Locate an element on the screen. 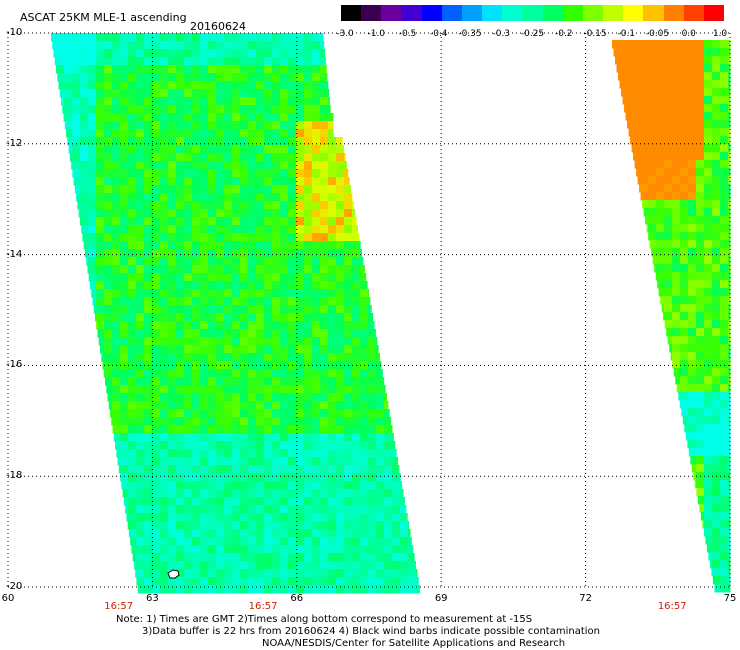  color-scale-tick-label: -3.0 is located at coordinates (345, 34).